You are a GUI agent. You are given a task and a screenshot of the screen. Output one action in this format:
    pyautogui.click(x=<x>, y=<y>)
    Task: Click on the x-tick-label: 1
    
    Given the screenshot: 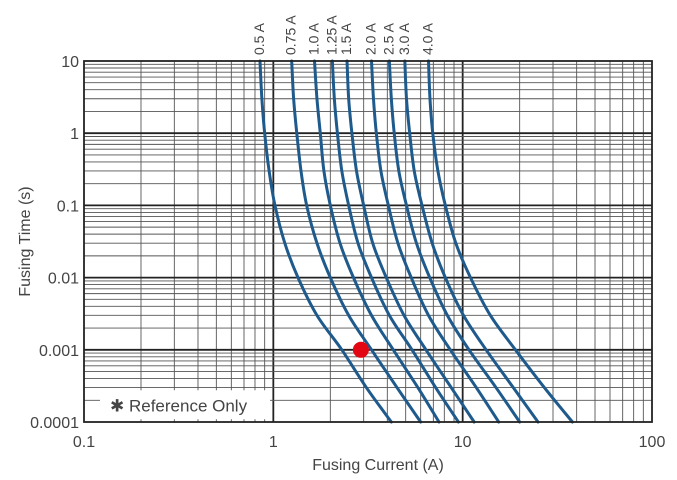 What is the action you would take?
    pyautogui.click(x=273, y=442)
    